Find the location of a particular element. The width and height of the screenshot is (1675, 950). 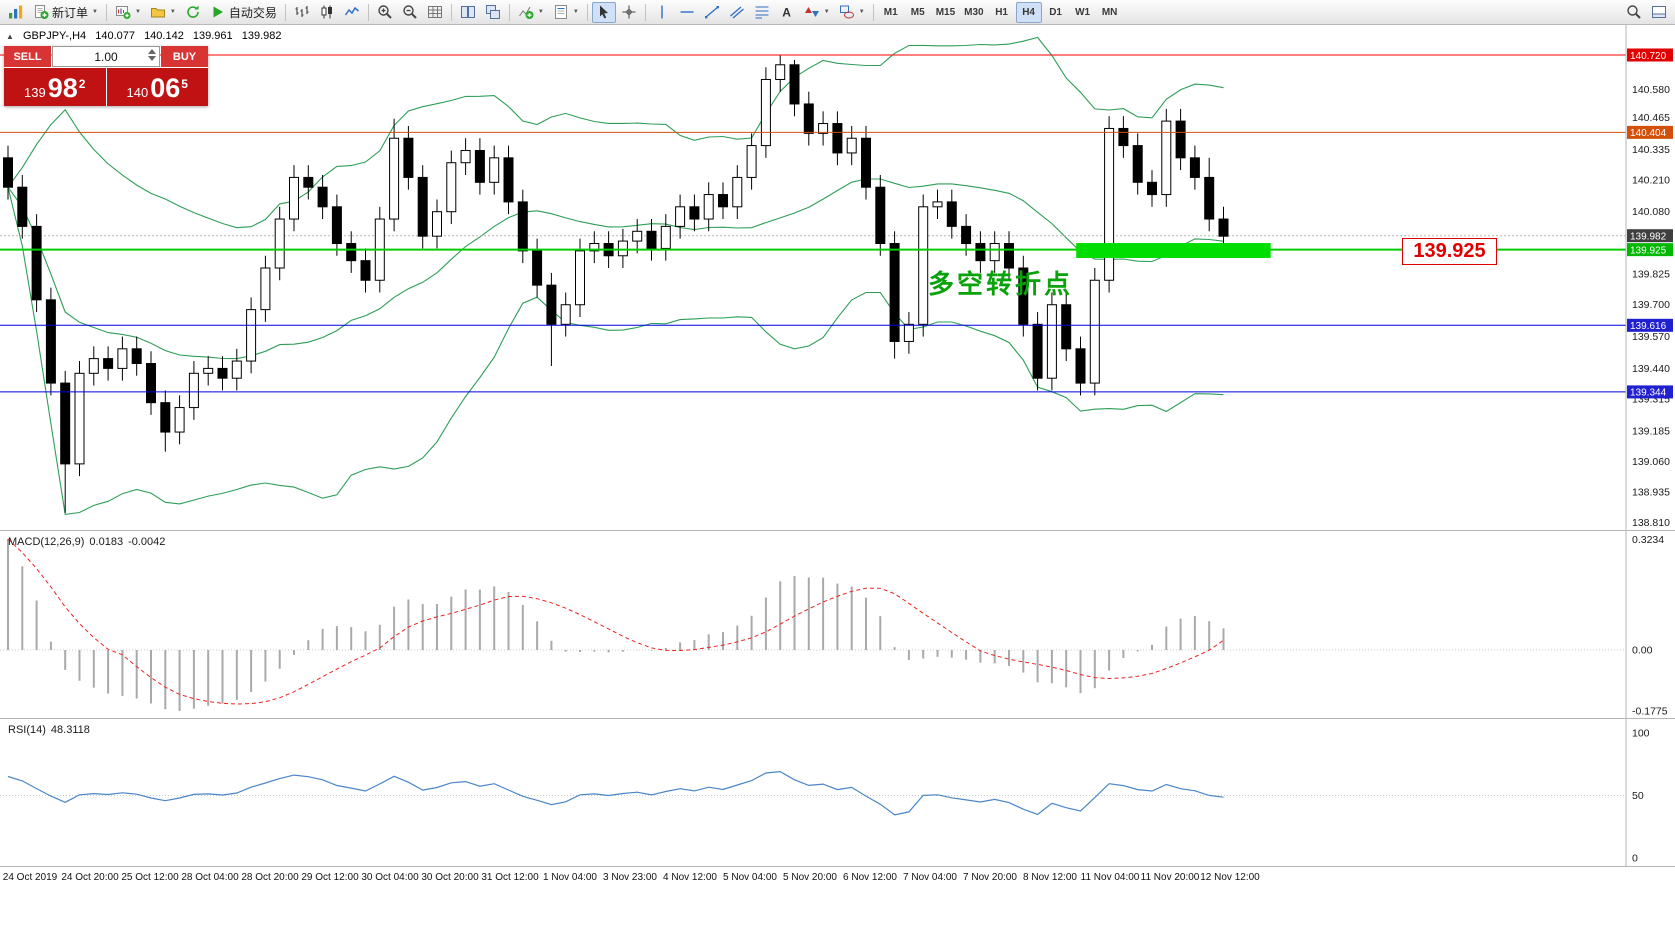

new-order-button-label: 新订单 is located at coordinates (70, 12).